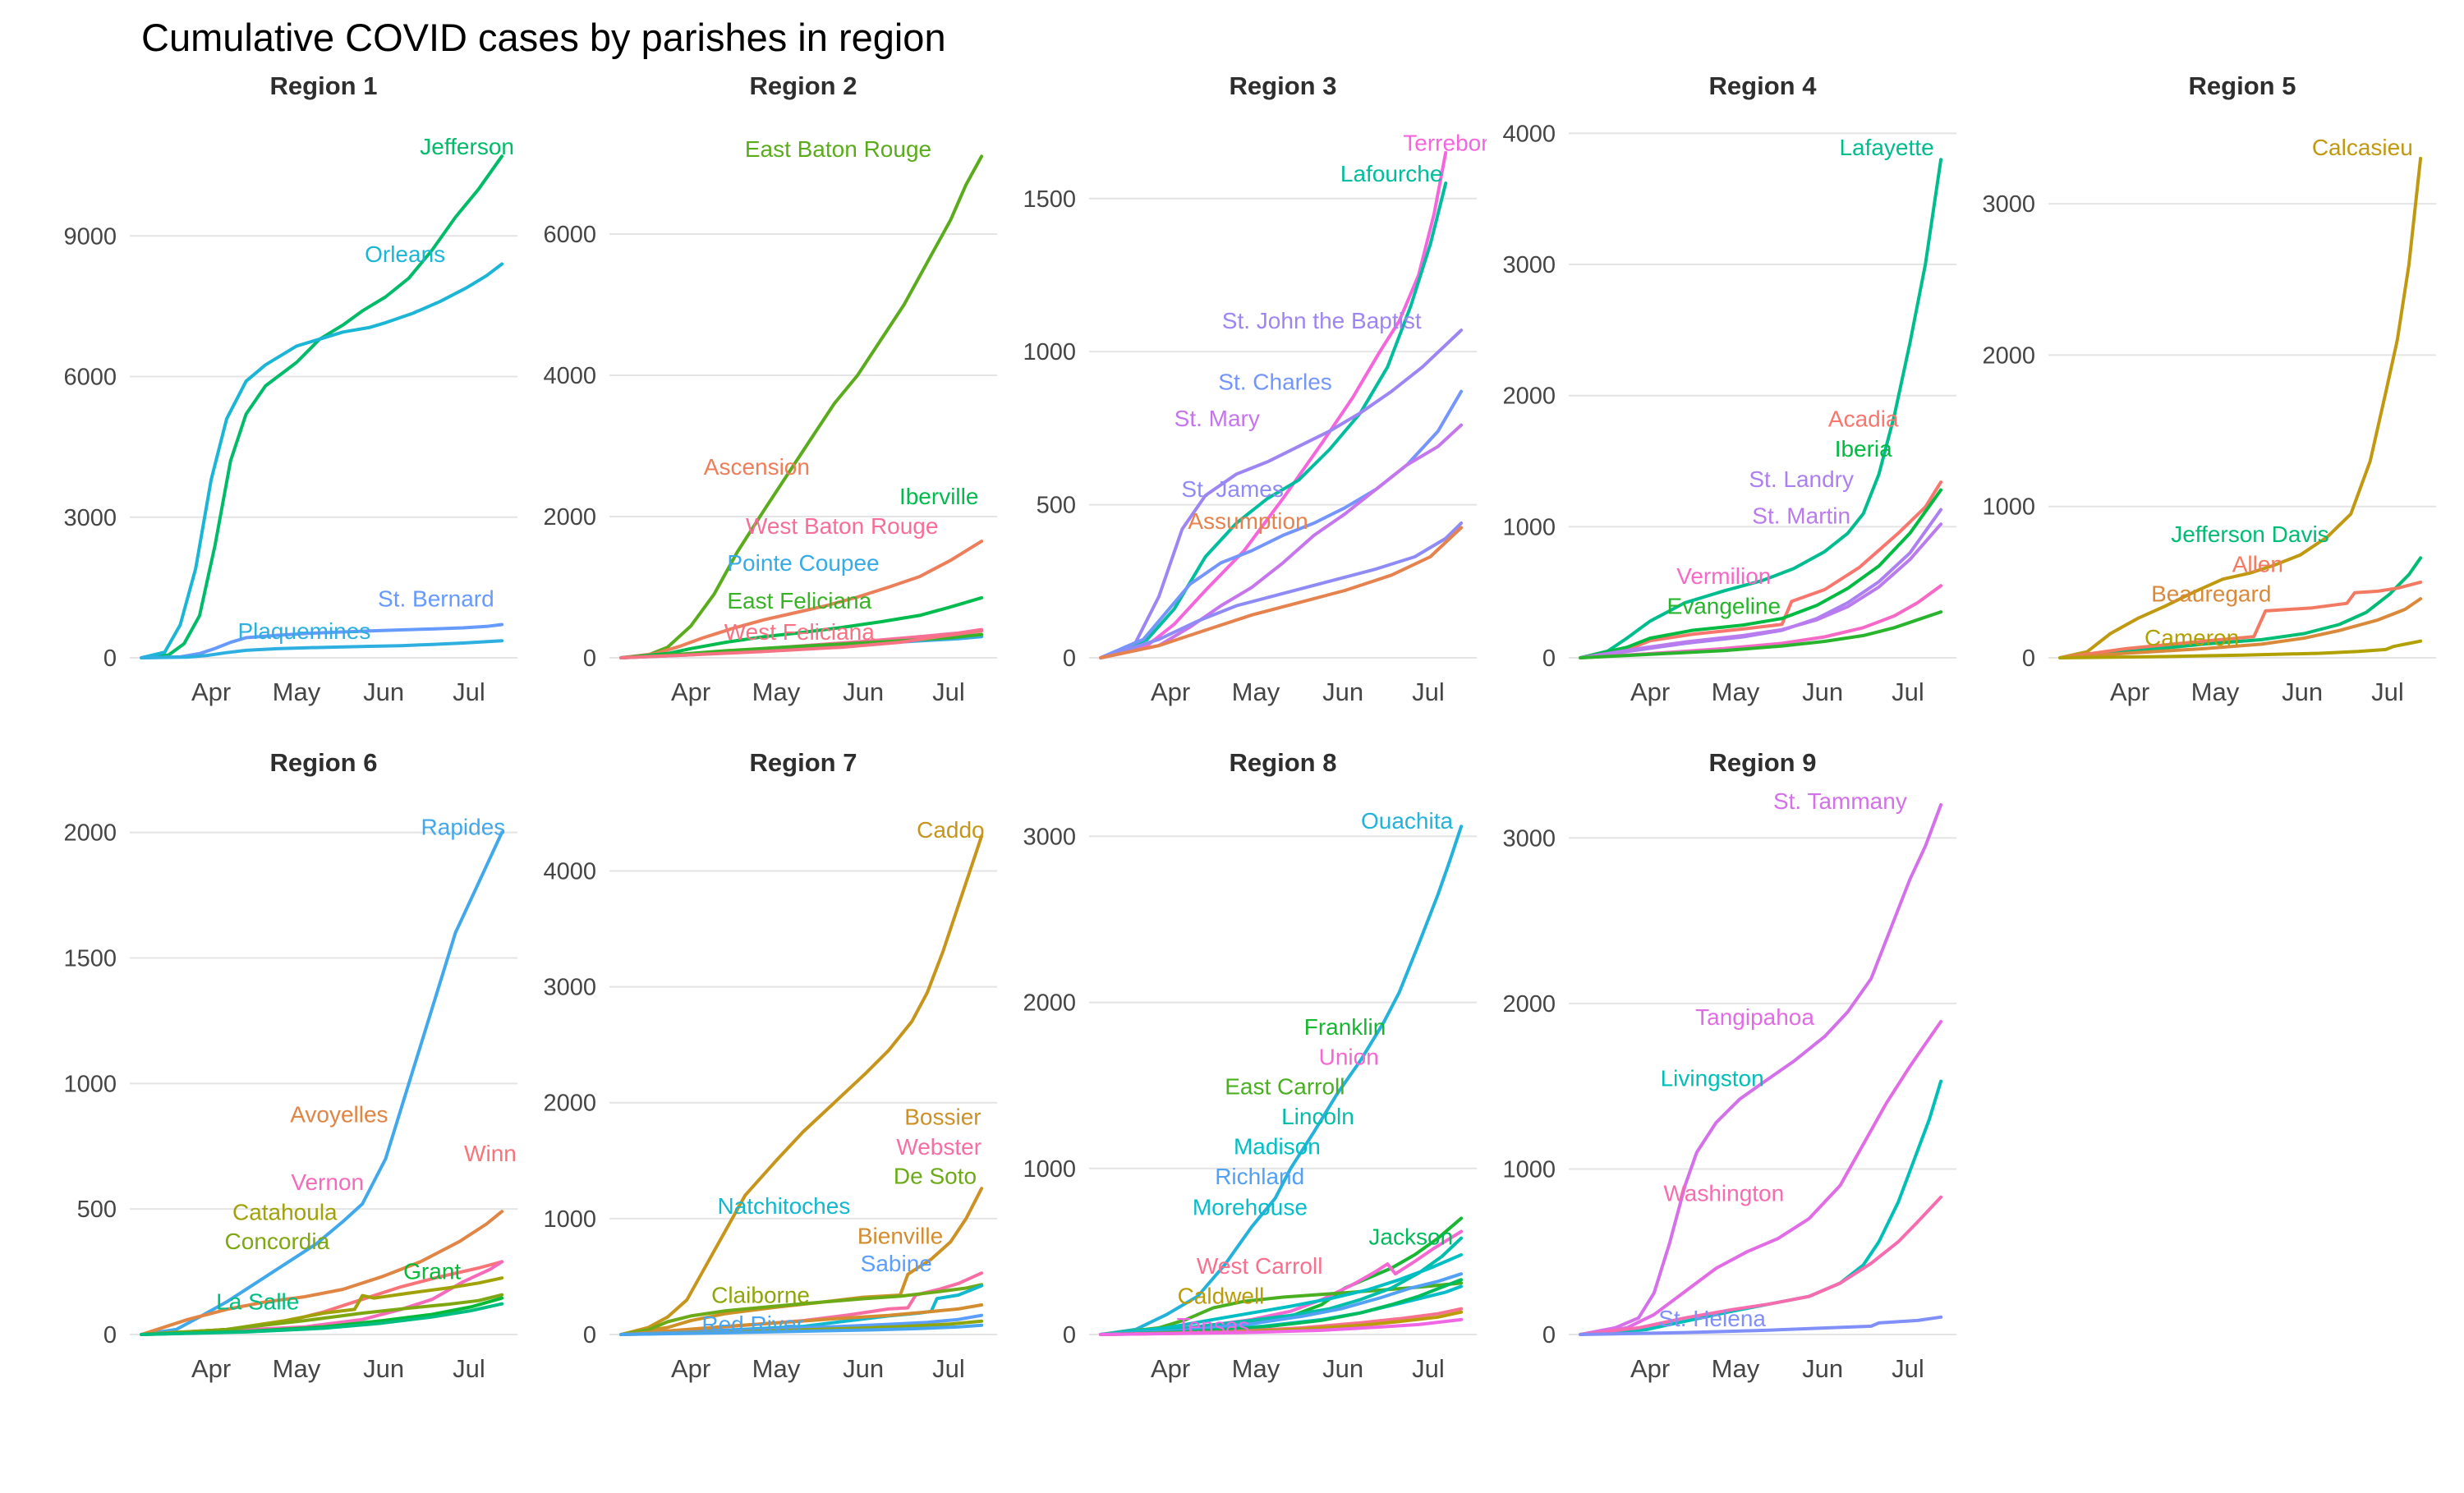  Describe the element at coordinates (1232, 489) in the screenshot. I see `series-label-st-james: St. James` at that location.